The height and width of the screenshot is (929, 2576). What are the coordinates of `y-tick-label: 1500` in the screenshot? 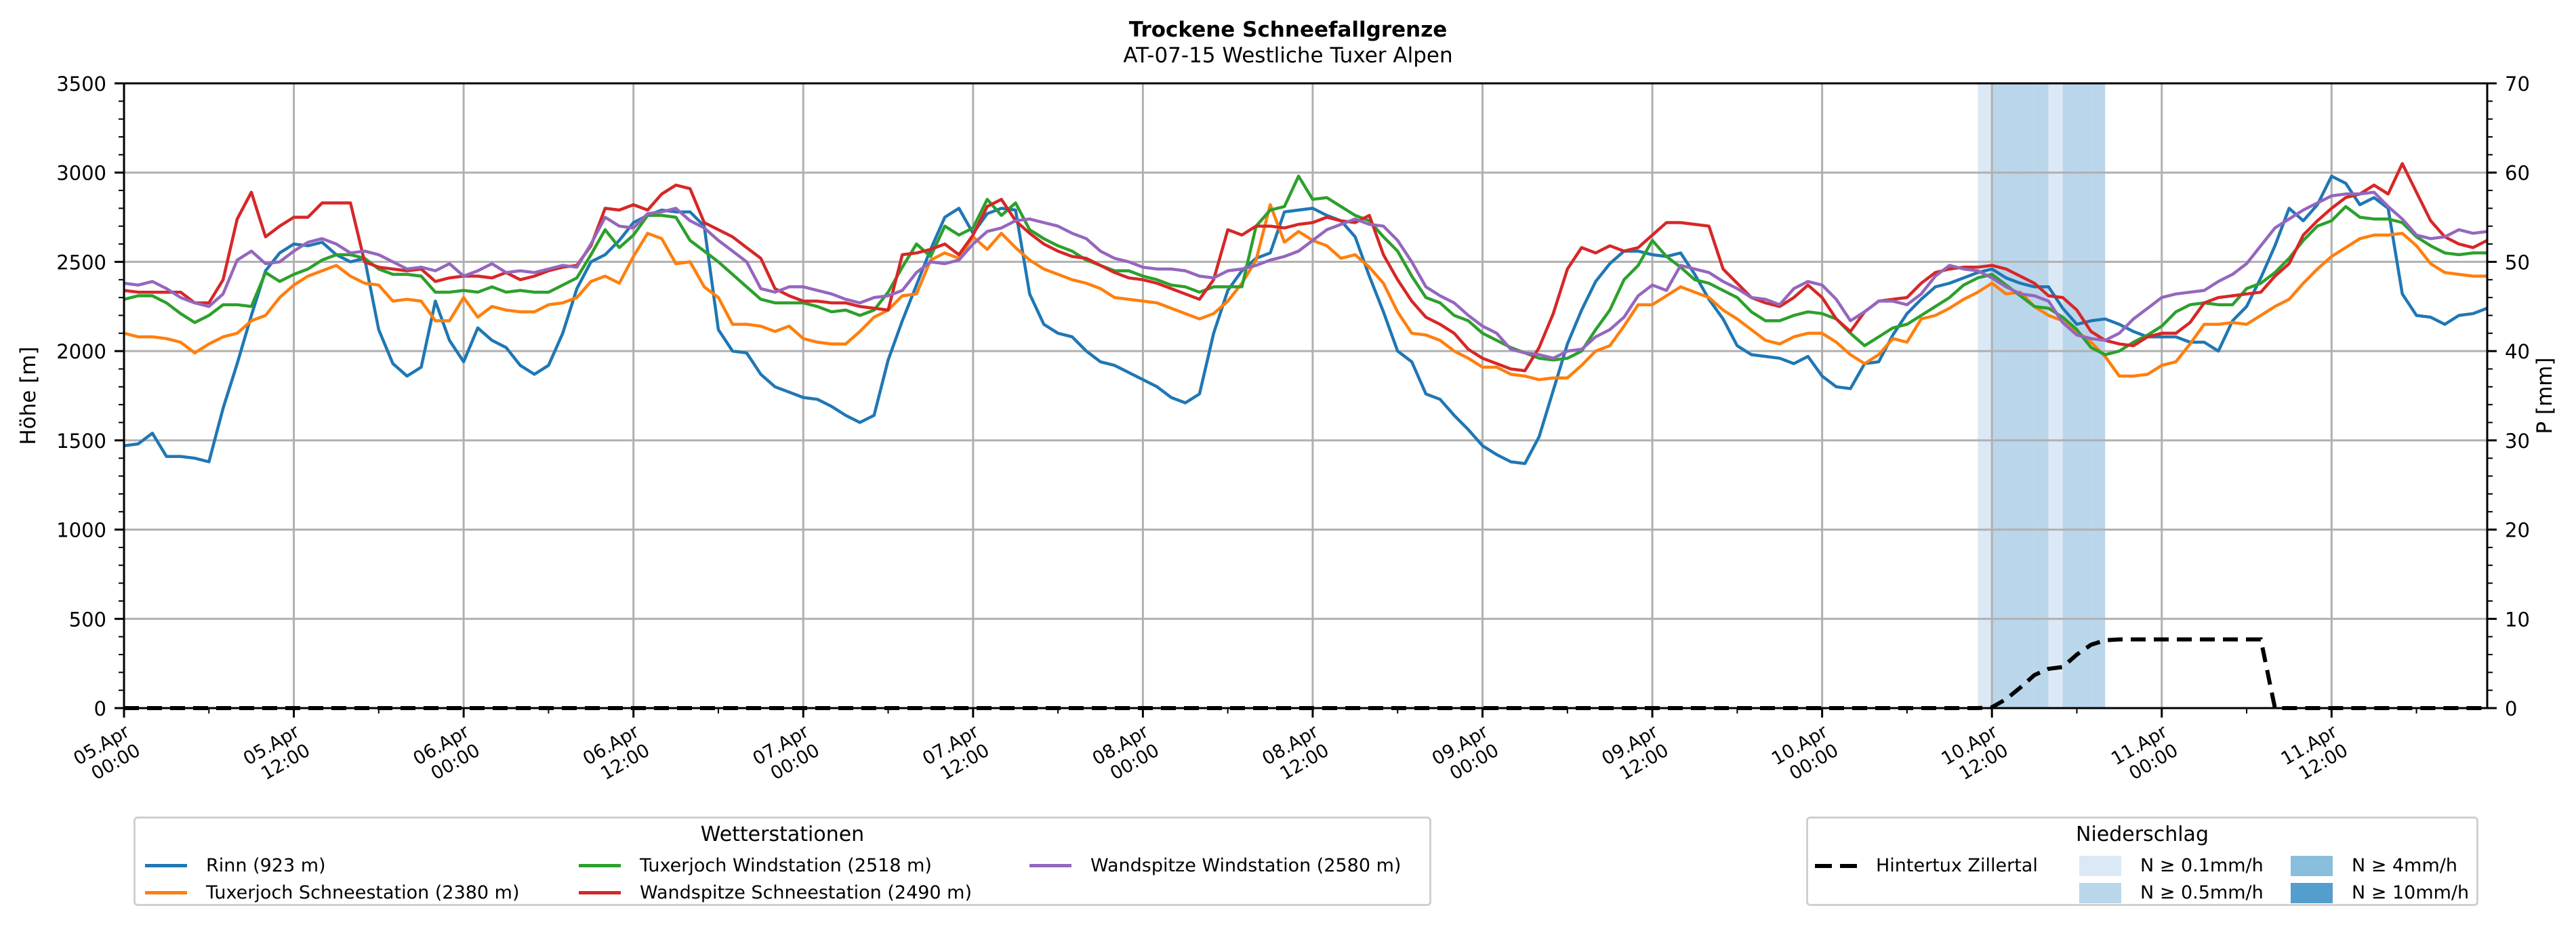 It's located at (81, 441).